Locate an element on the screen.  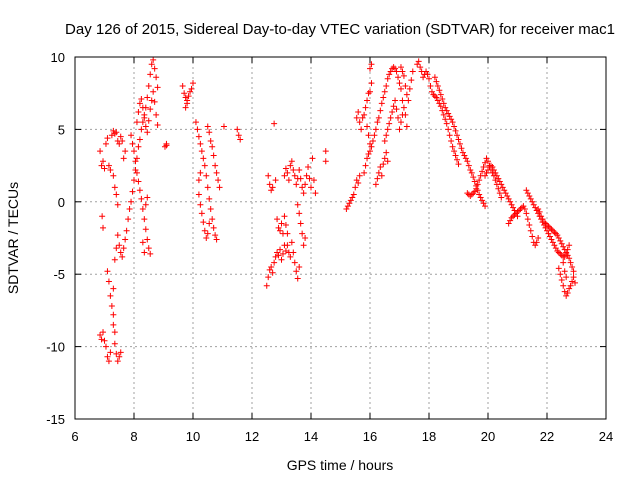
x-tick-label: 6 is located at coordinates (74, 436).